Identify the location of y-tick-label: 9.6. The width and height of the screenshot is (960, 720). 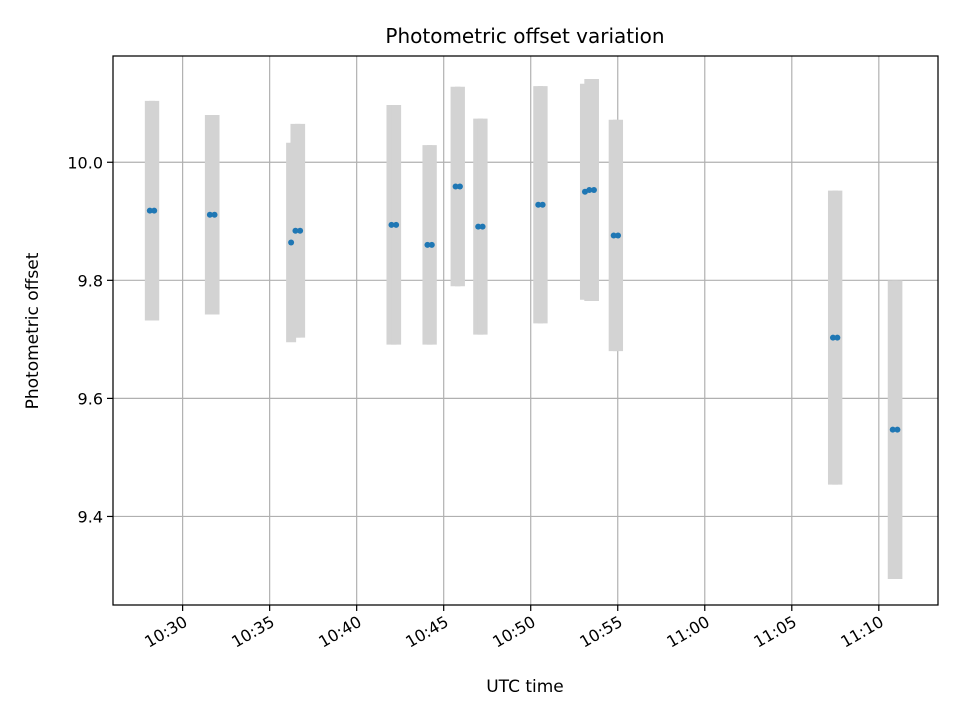
(90, 398).